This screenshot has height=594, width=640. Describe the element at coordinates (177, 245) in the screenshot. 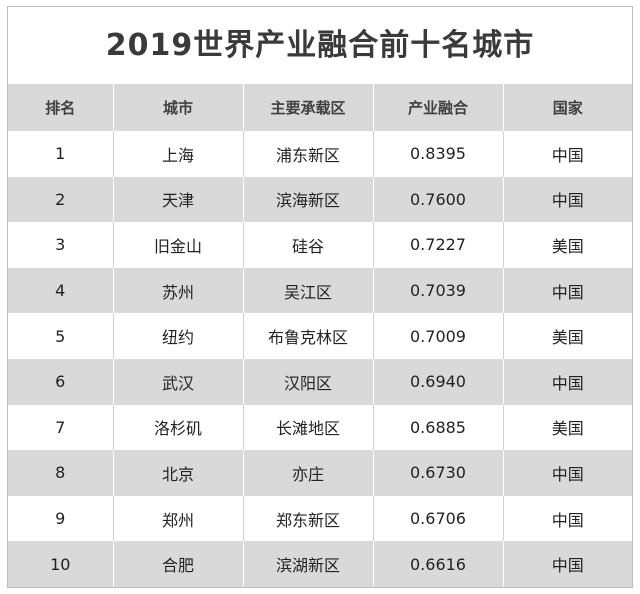

I see `cell-city: 旧金山` at that location.